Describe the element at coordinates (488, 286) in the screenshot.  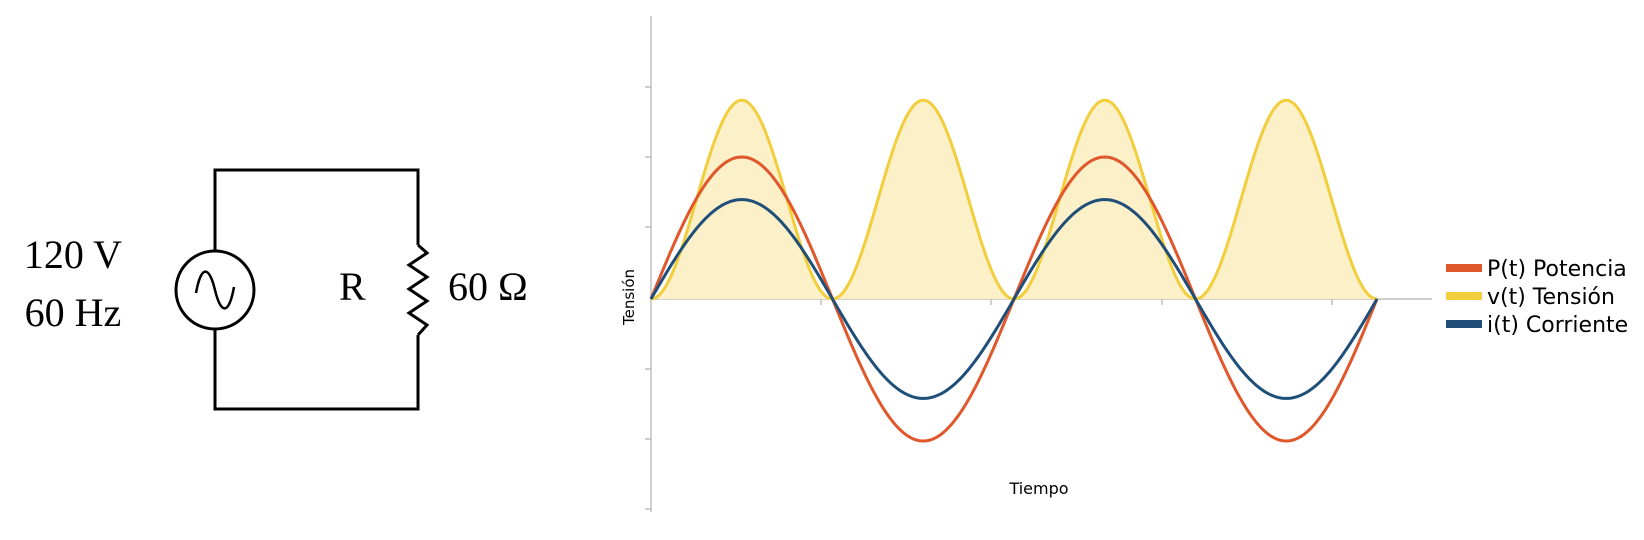
I see `resistor-value-label: 60 Ω` at that location.